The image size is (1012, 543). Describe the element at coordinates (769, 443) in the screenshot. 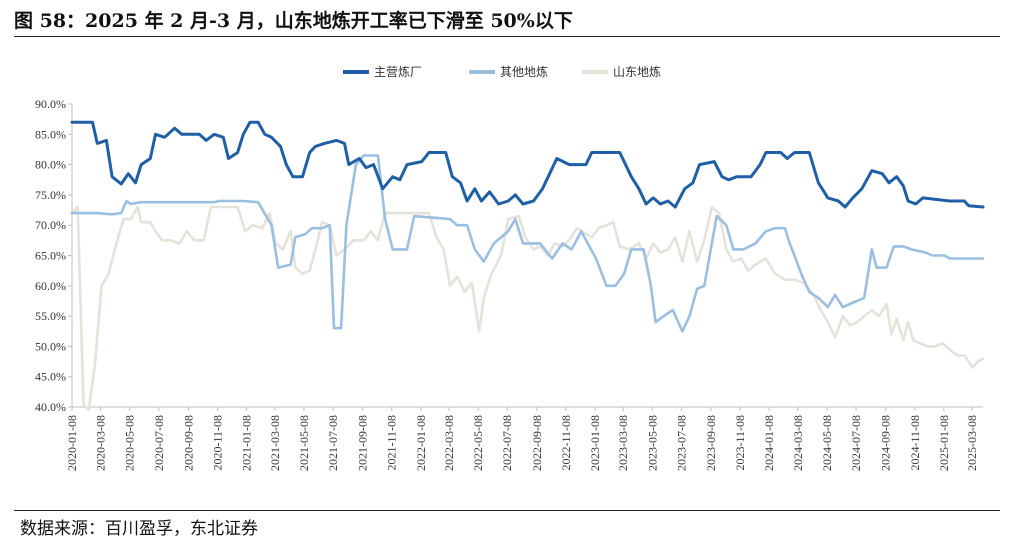

I see `x-tick-label: 2024-01-08` at that location.